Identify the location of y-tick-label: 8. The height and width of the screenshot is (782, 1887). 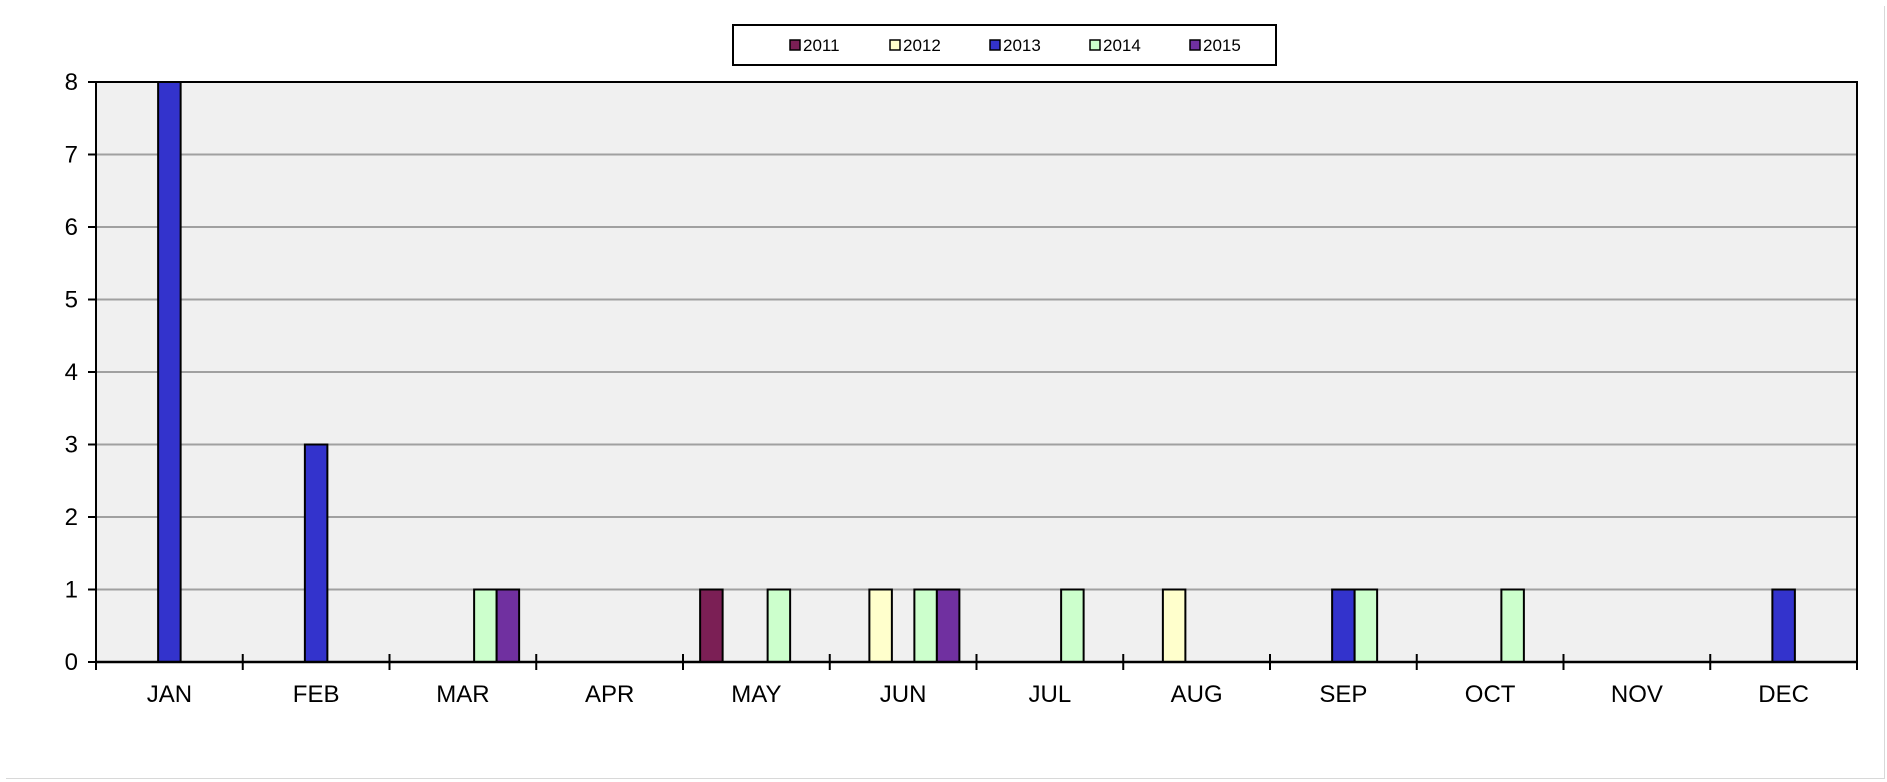
(71, 82).